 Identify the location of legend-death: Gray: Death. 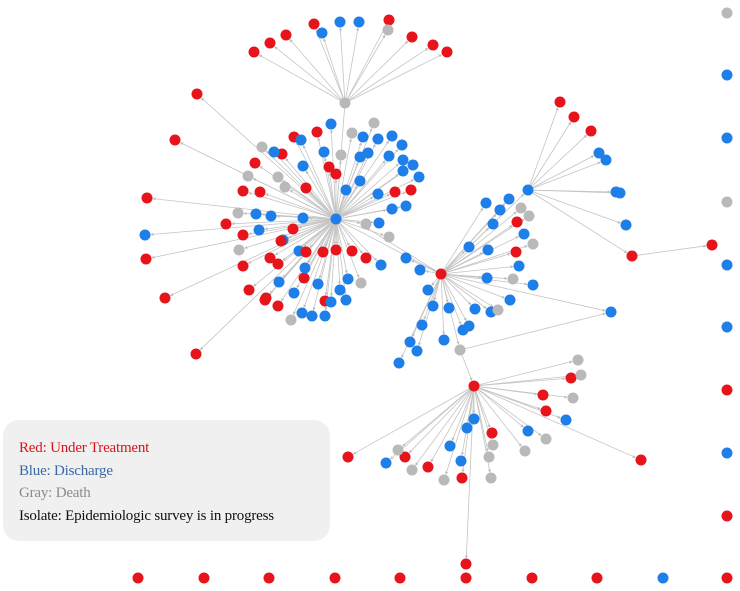
(174, 493).